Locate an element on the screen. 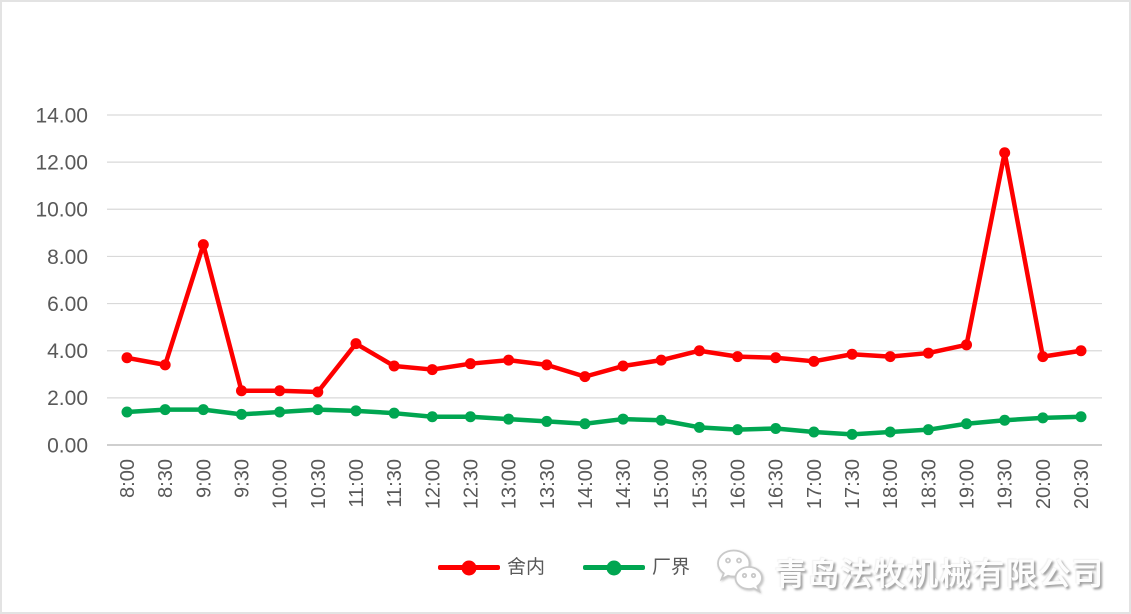 This screenshot has width=1131, height=614. x-axis-tick-label: 14:00 is located at coordinates (586, 484).